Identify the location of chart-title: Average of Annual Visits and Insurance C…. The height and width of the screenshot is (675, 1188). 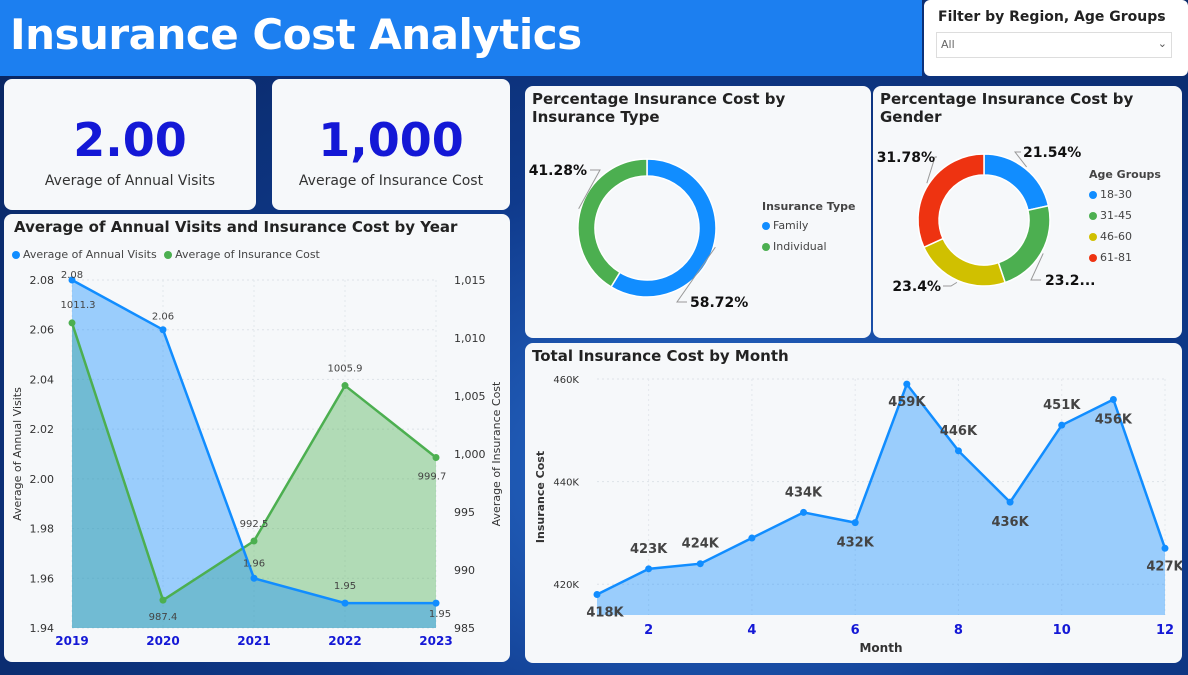
(236, 227).